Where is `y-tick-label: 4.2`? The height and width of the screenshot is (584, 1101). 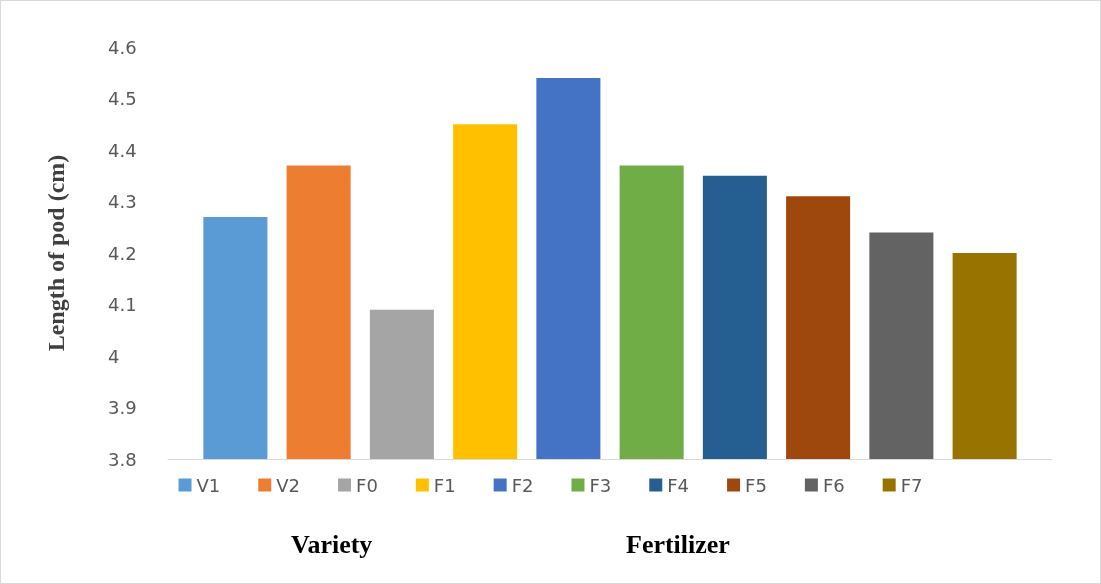 y-tick-label: 4.2 is located at coordinates (122, 253).